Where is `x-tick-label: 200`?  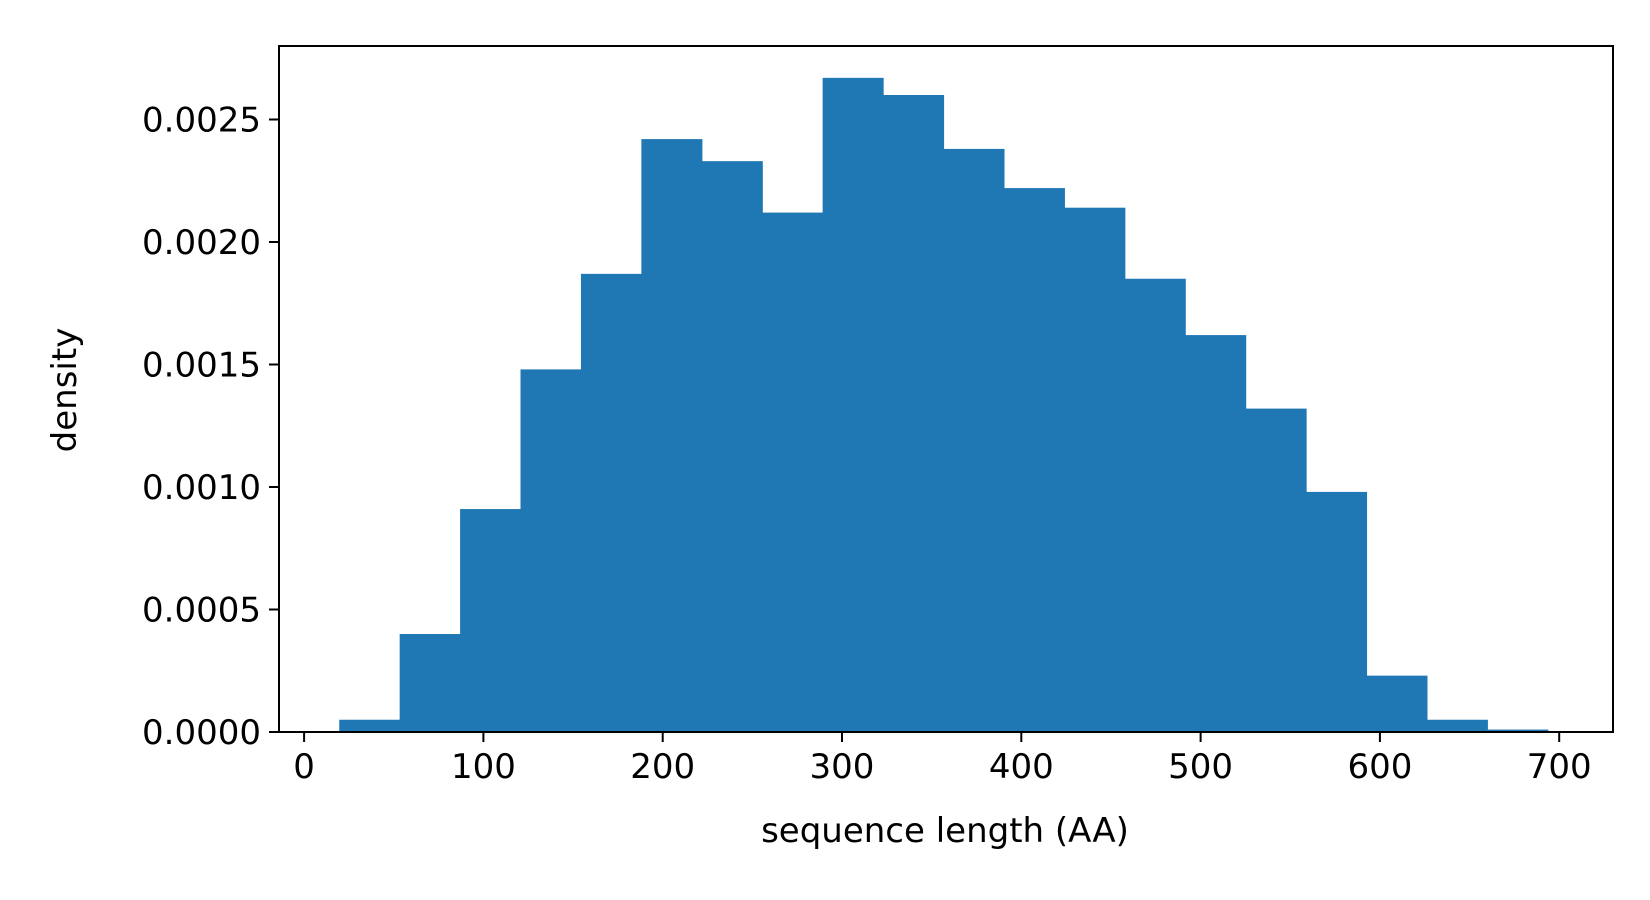 x-tick-label: 200 is located at coordinates (662, 767).